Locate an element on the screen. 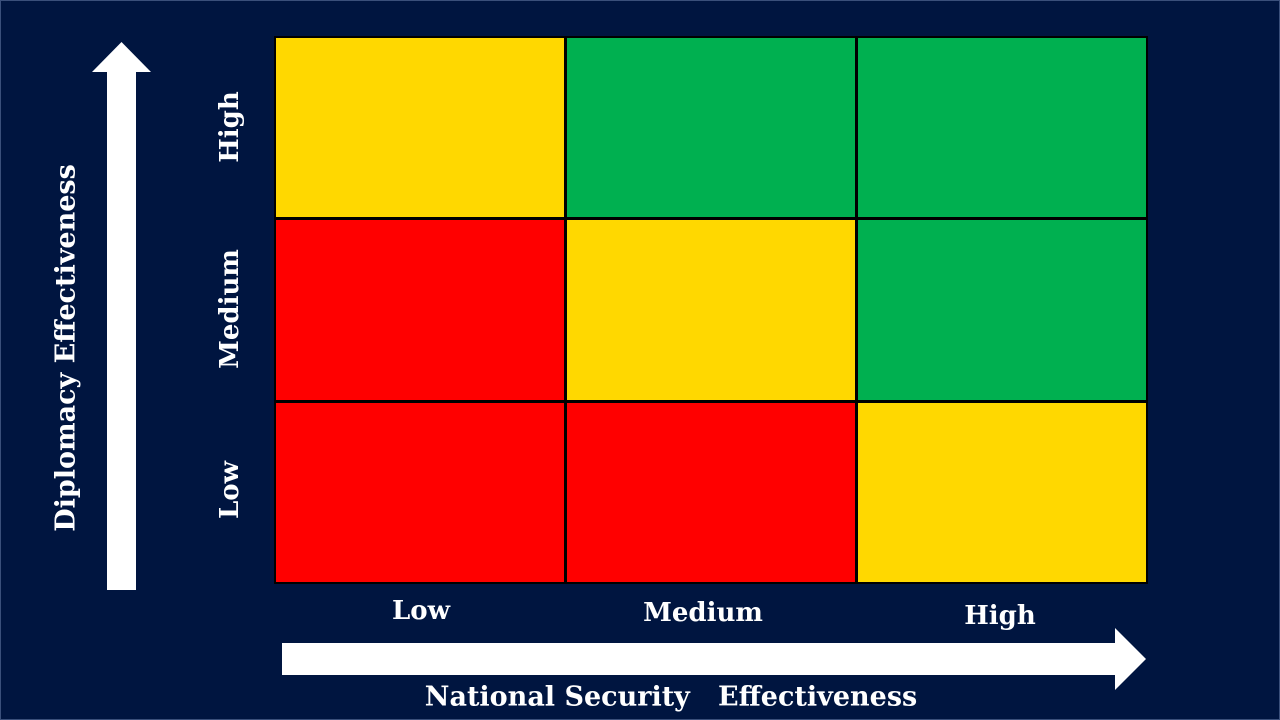 This screenshot has height=720, width=1280. cell-diplomacy-high-security-low is located at coordinates (420, 128).